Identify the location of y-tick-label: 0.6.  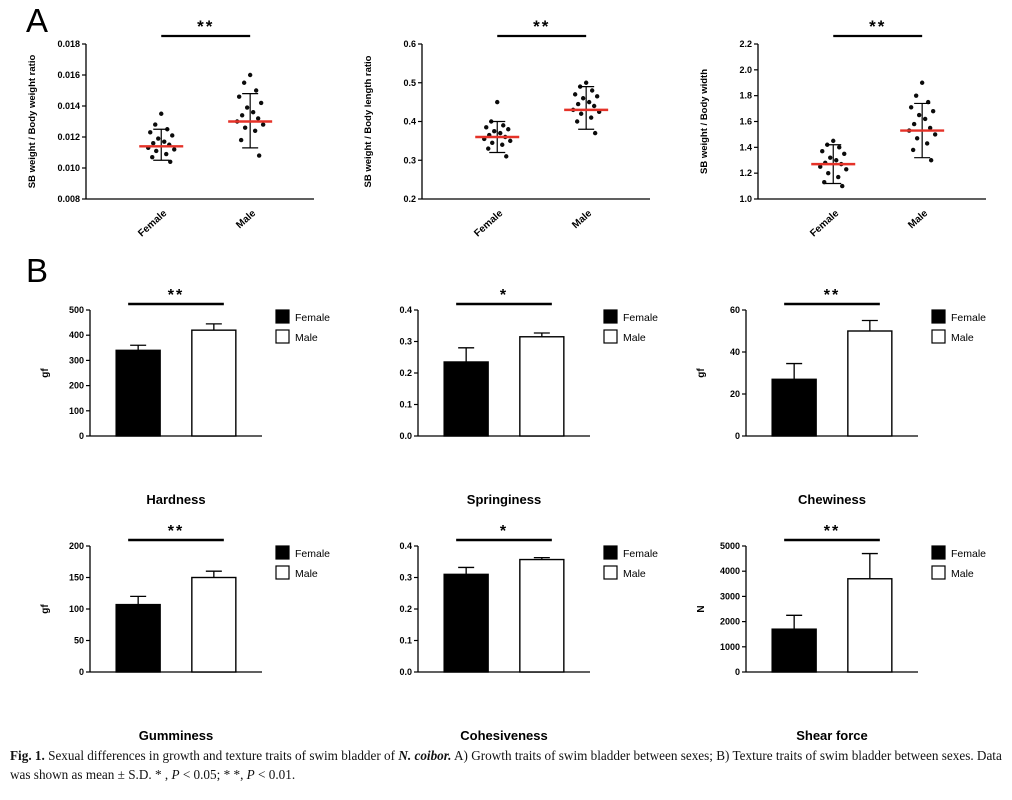
(409, 44).